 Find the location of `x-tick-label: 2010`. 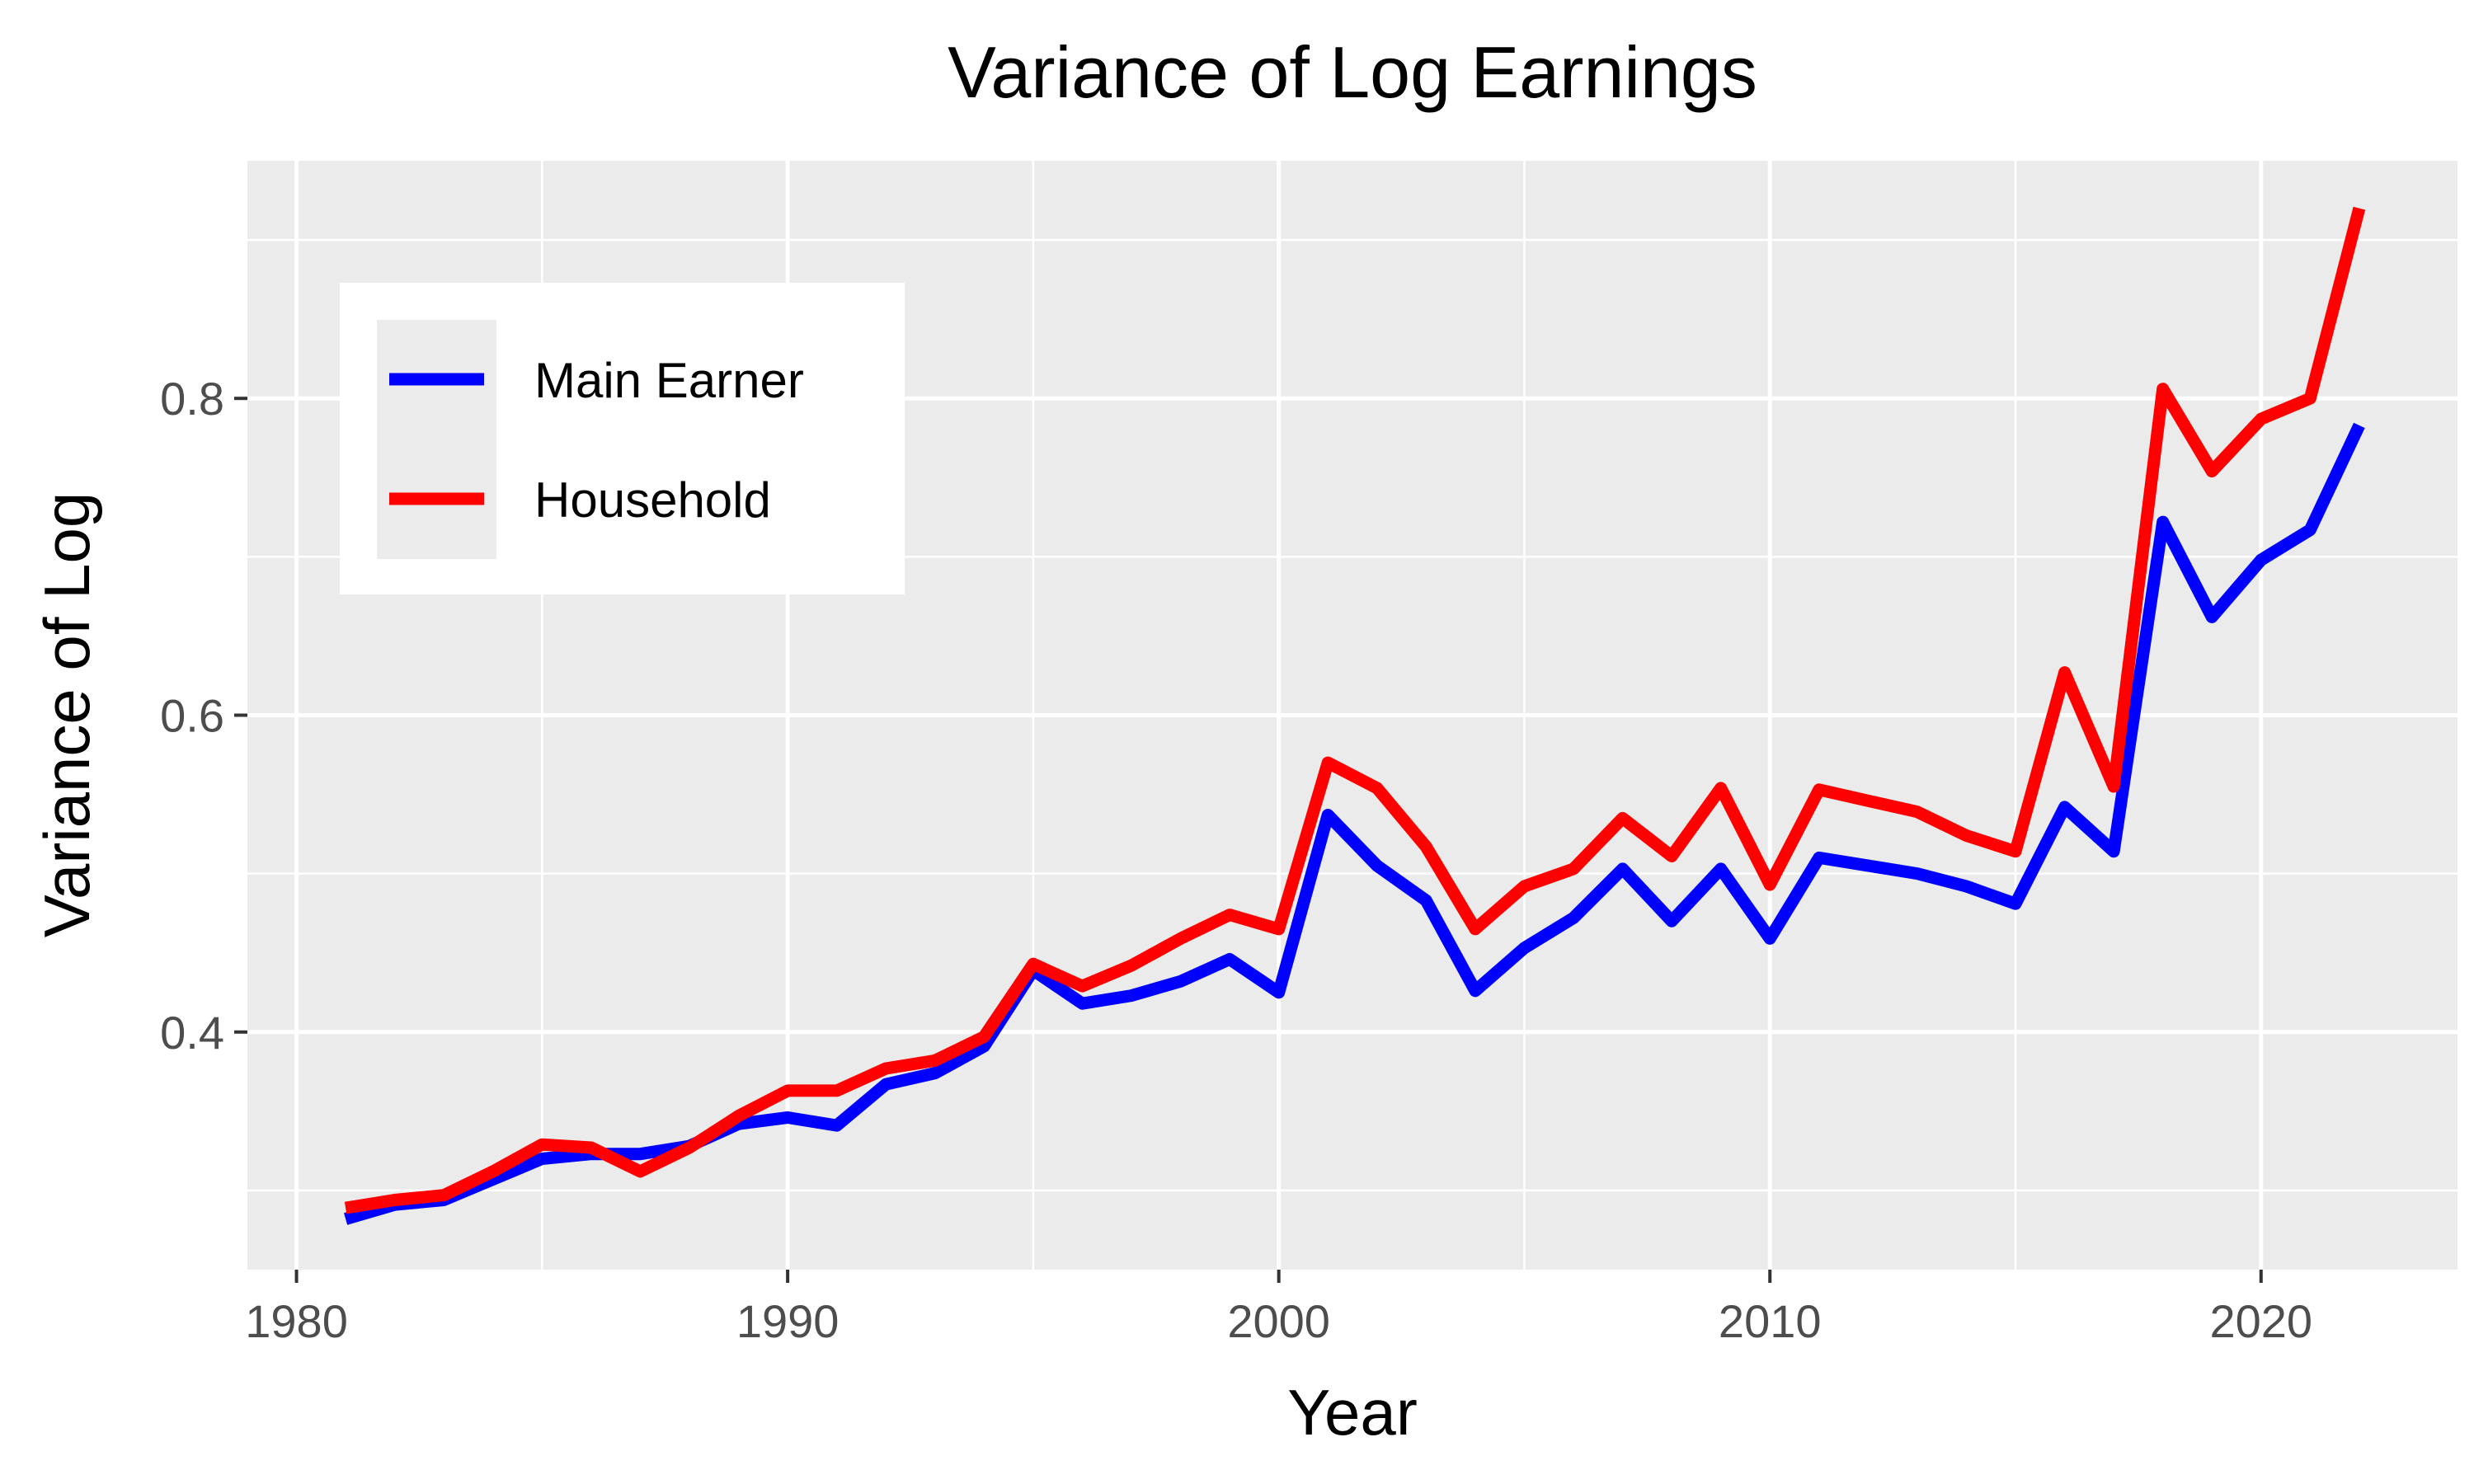

x-tick-label: 2010 is located at coordinates (1770, 1321).